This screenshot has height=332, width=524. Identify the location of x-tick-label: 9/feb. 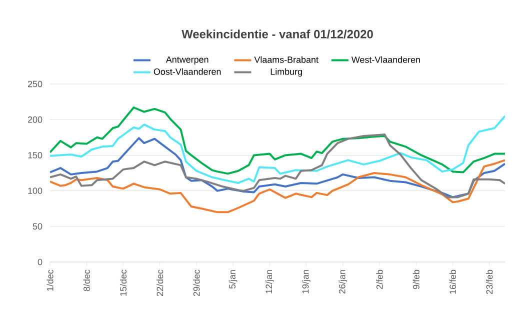
(416, 280).